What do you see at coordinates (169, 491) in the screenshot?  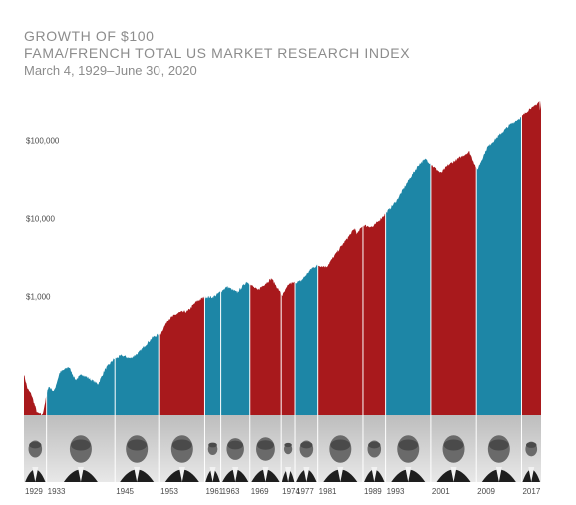 I see `year-label: 1953` at bounding box center [169, 491].